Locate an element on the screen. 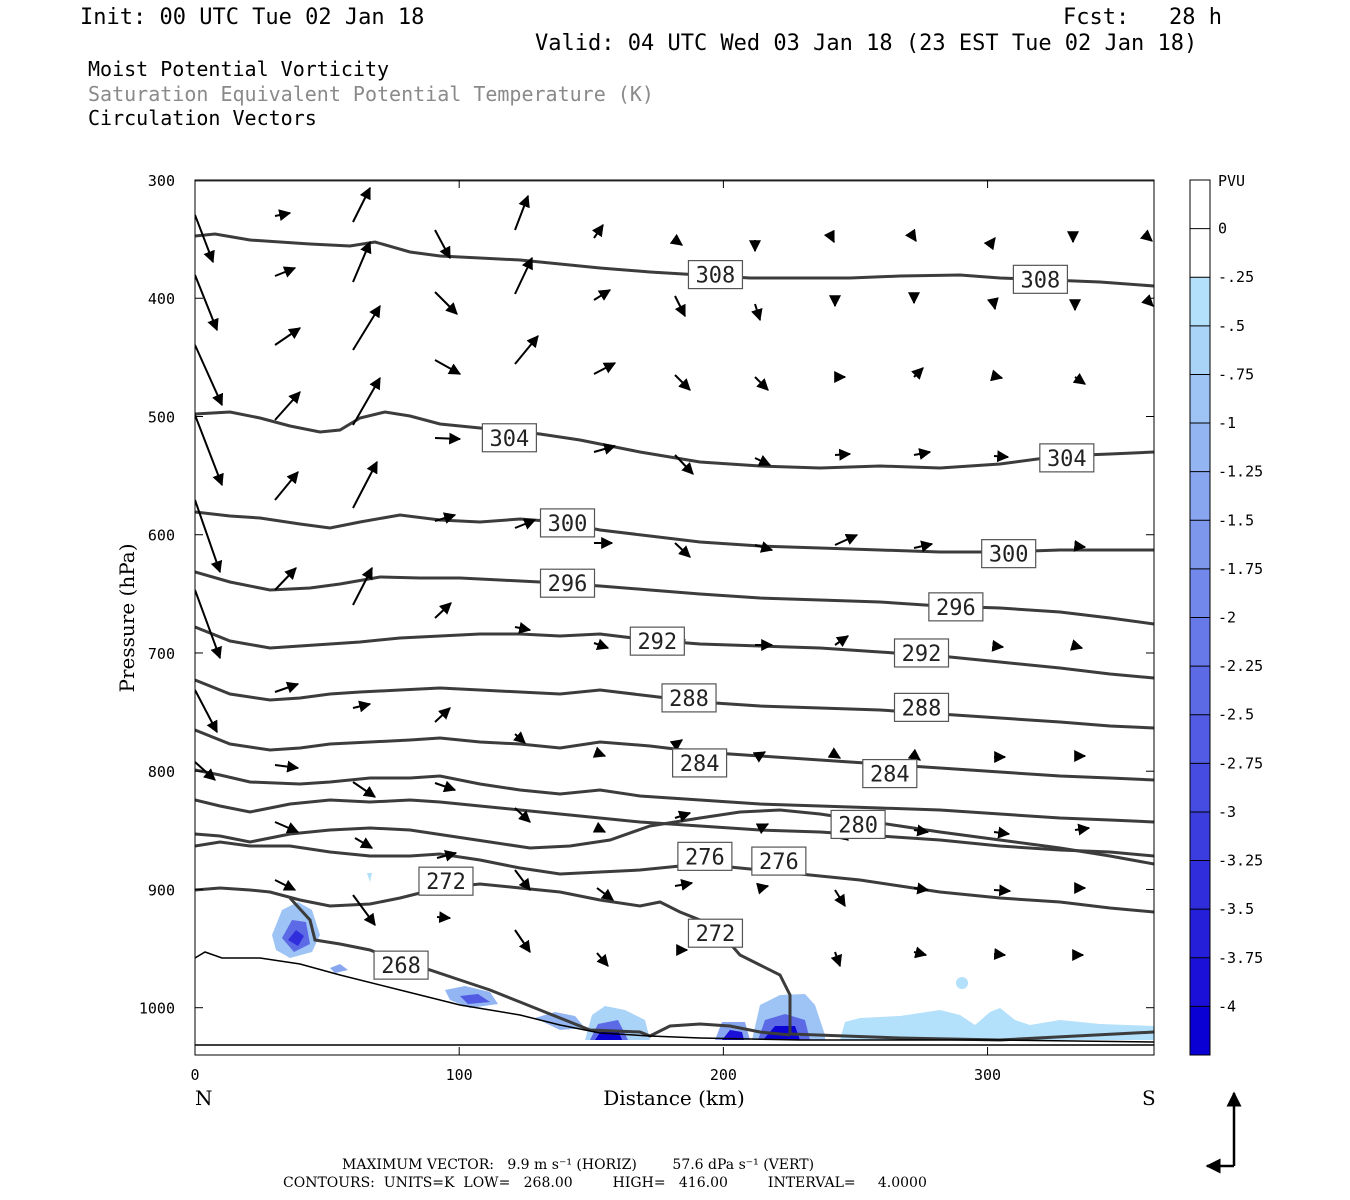 The height and width of the screenshot is (1200, 1350). svg-text: 308 is located at coordinates (1041, 280).